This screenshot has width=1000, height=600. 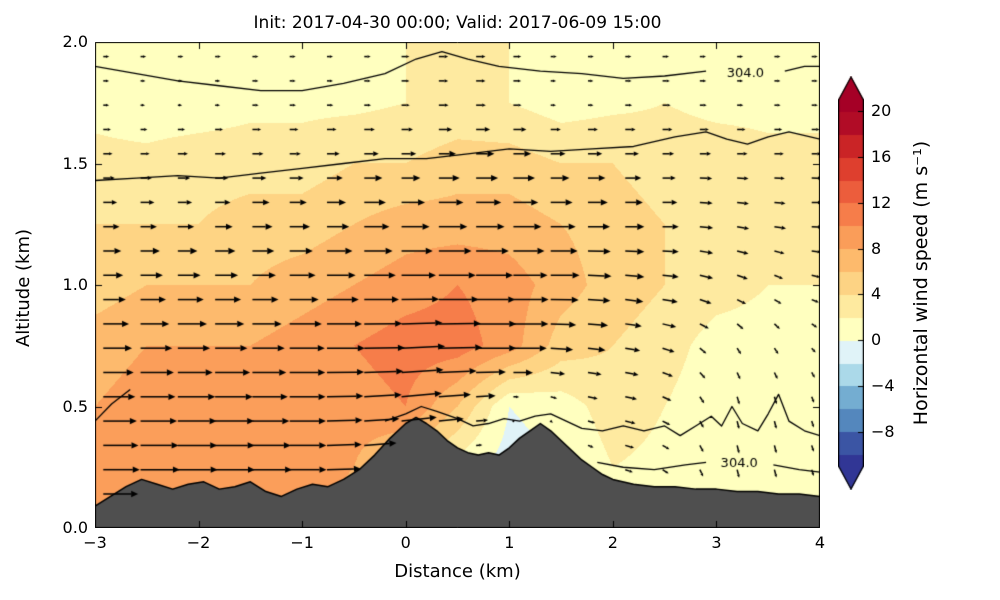 I want to click on xtick-label: 1, so click(x=509, y=542).